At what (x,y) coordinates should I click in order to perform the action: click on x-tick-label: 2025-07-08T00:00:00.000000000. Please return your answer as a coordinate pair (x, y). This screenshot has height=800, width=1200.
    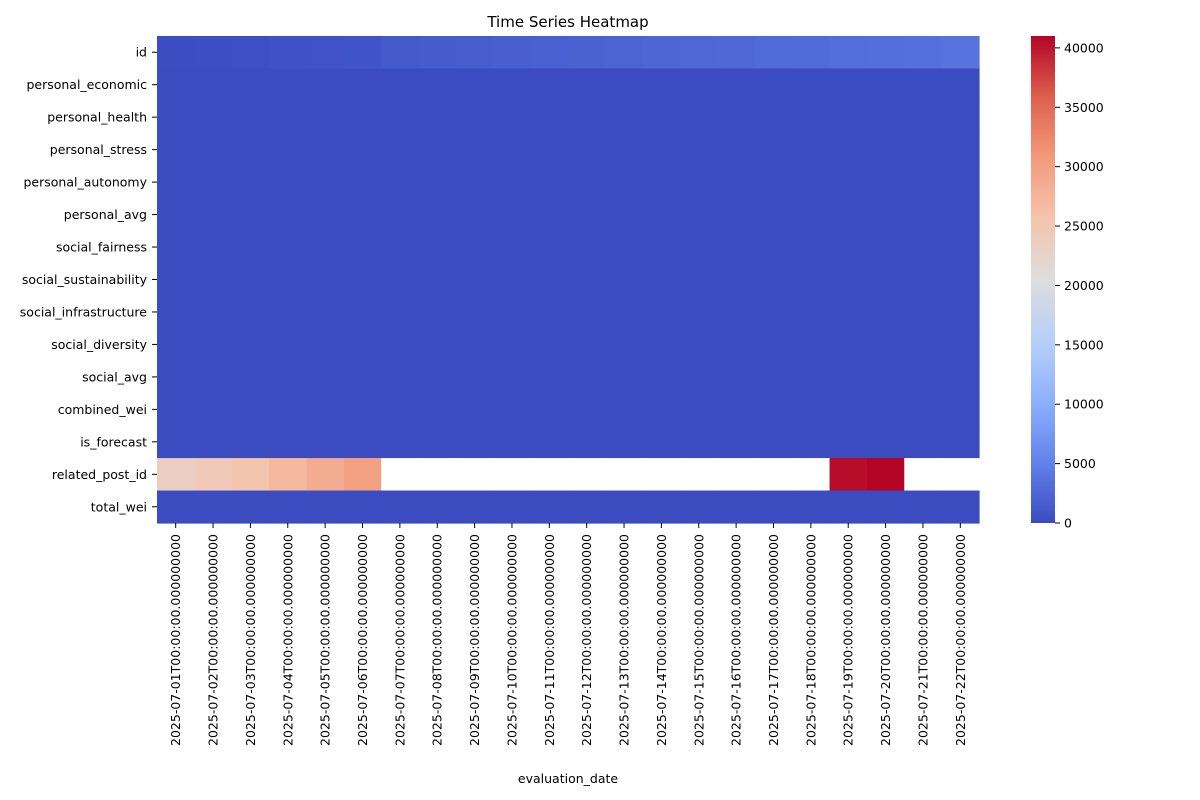
    Looking at the image, I should click on (437, 640).